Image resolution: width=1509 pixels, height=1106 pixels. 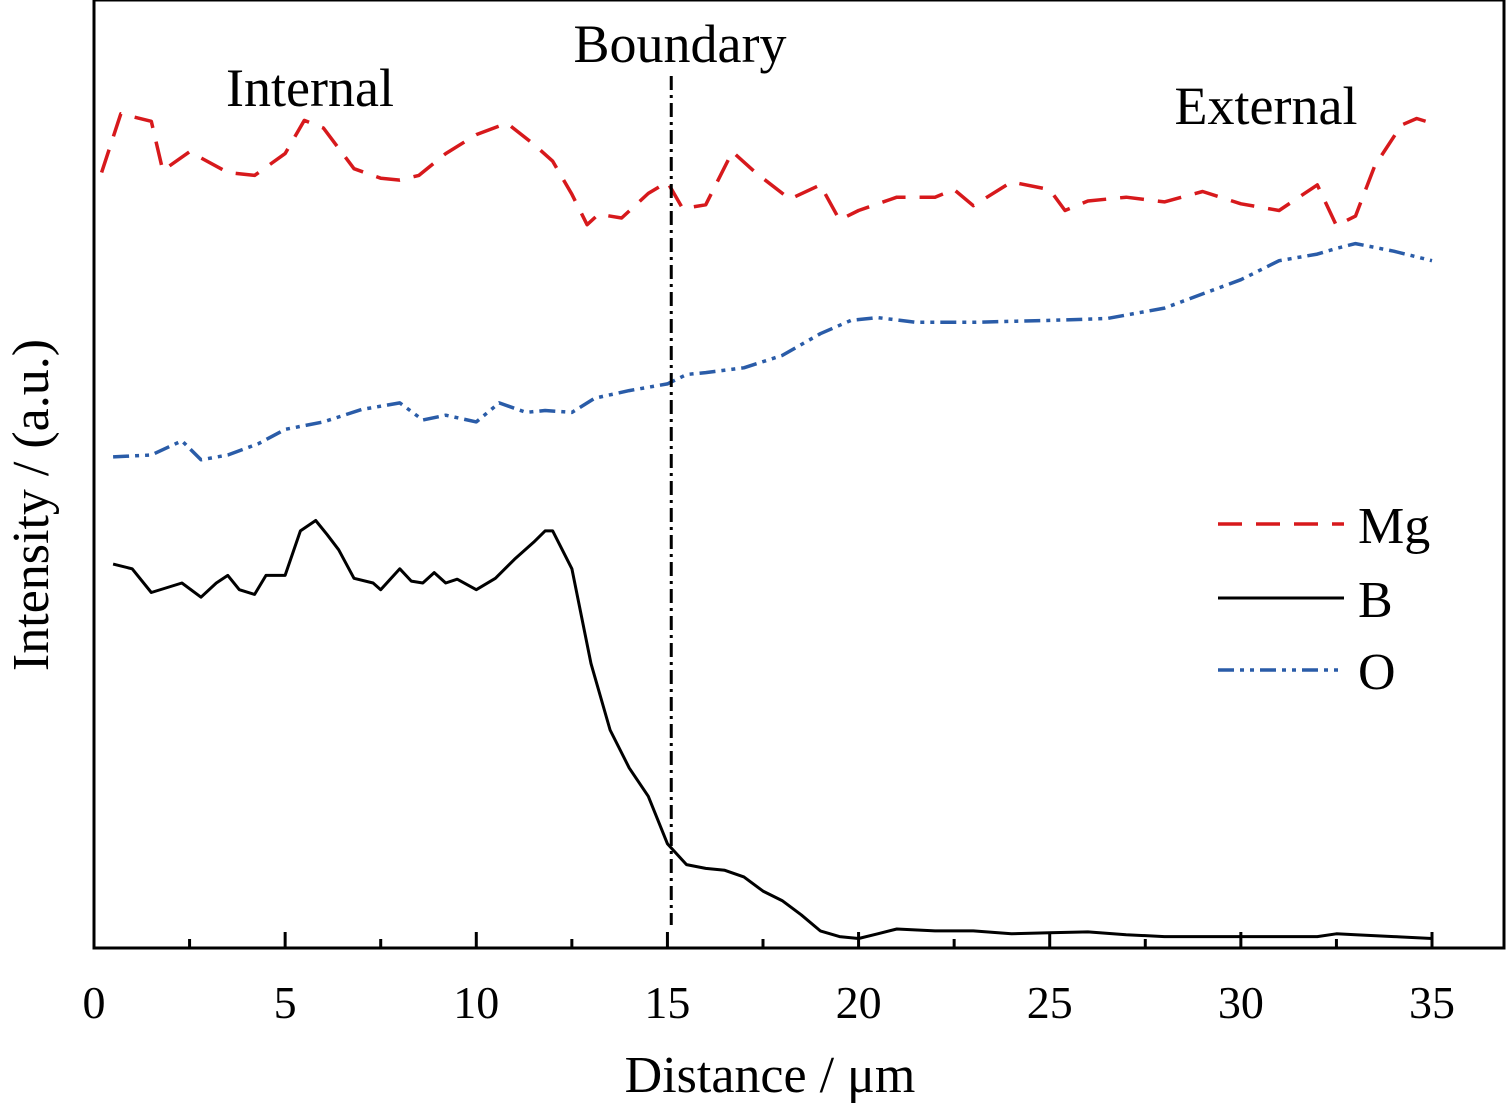 I want to click on x-tick-label: 15, so click(x=667, y=1002).